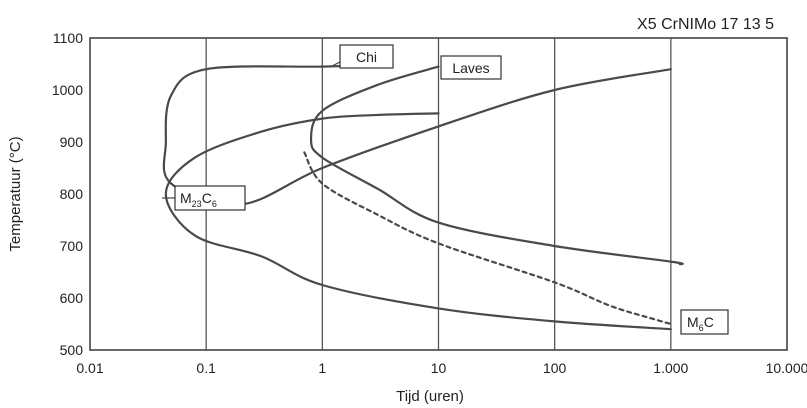  I want to click on x-tick-label: 100, so click(555, 368).